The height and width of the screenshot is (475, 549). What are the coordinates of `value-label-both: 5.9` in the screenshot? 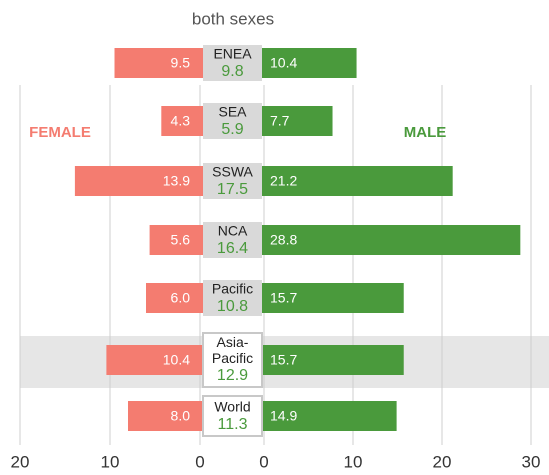 It's located at (232, 129).